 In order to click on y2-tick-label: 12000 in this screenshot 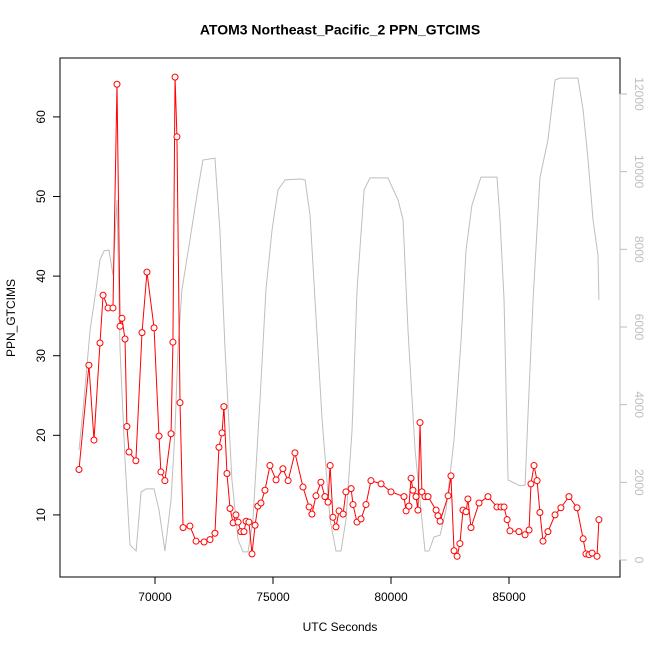, I will do `click(639, 94)`.